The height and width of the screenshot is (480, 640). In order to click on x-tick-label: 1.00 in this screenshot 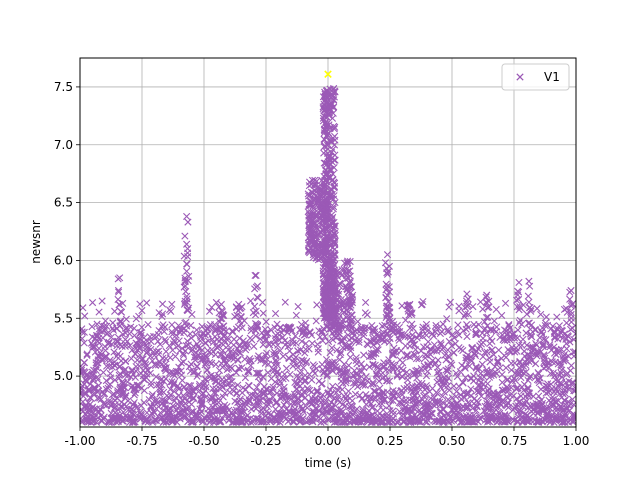, I will do `click(576, 441)`.